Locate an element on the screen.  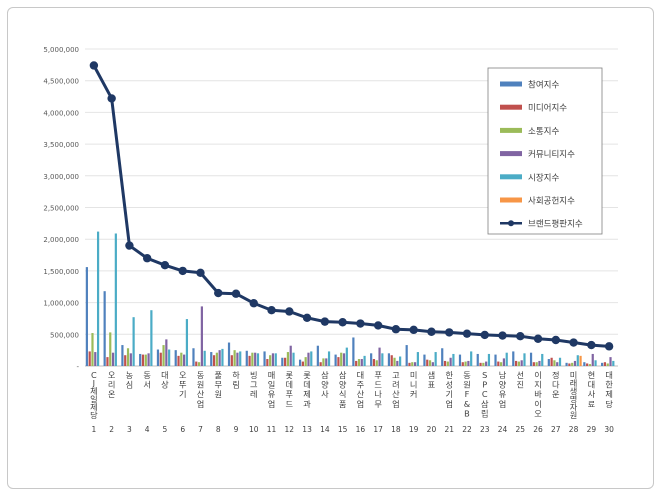
rank-label: 11 is located at coordinates (272, 429).